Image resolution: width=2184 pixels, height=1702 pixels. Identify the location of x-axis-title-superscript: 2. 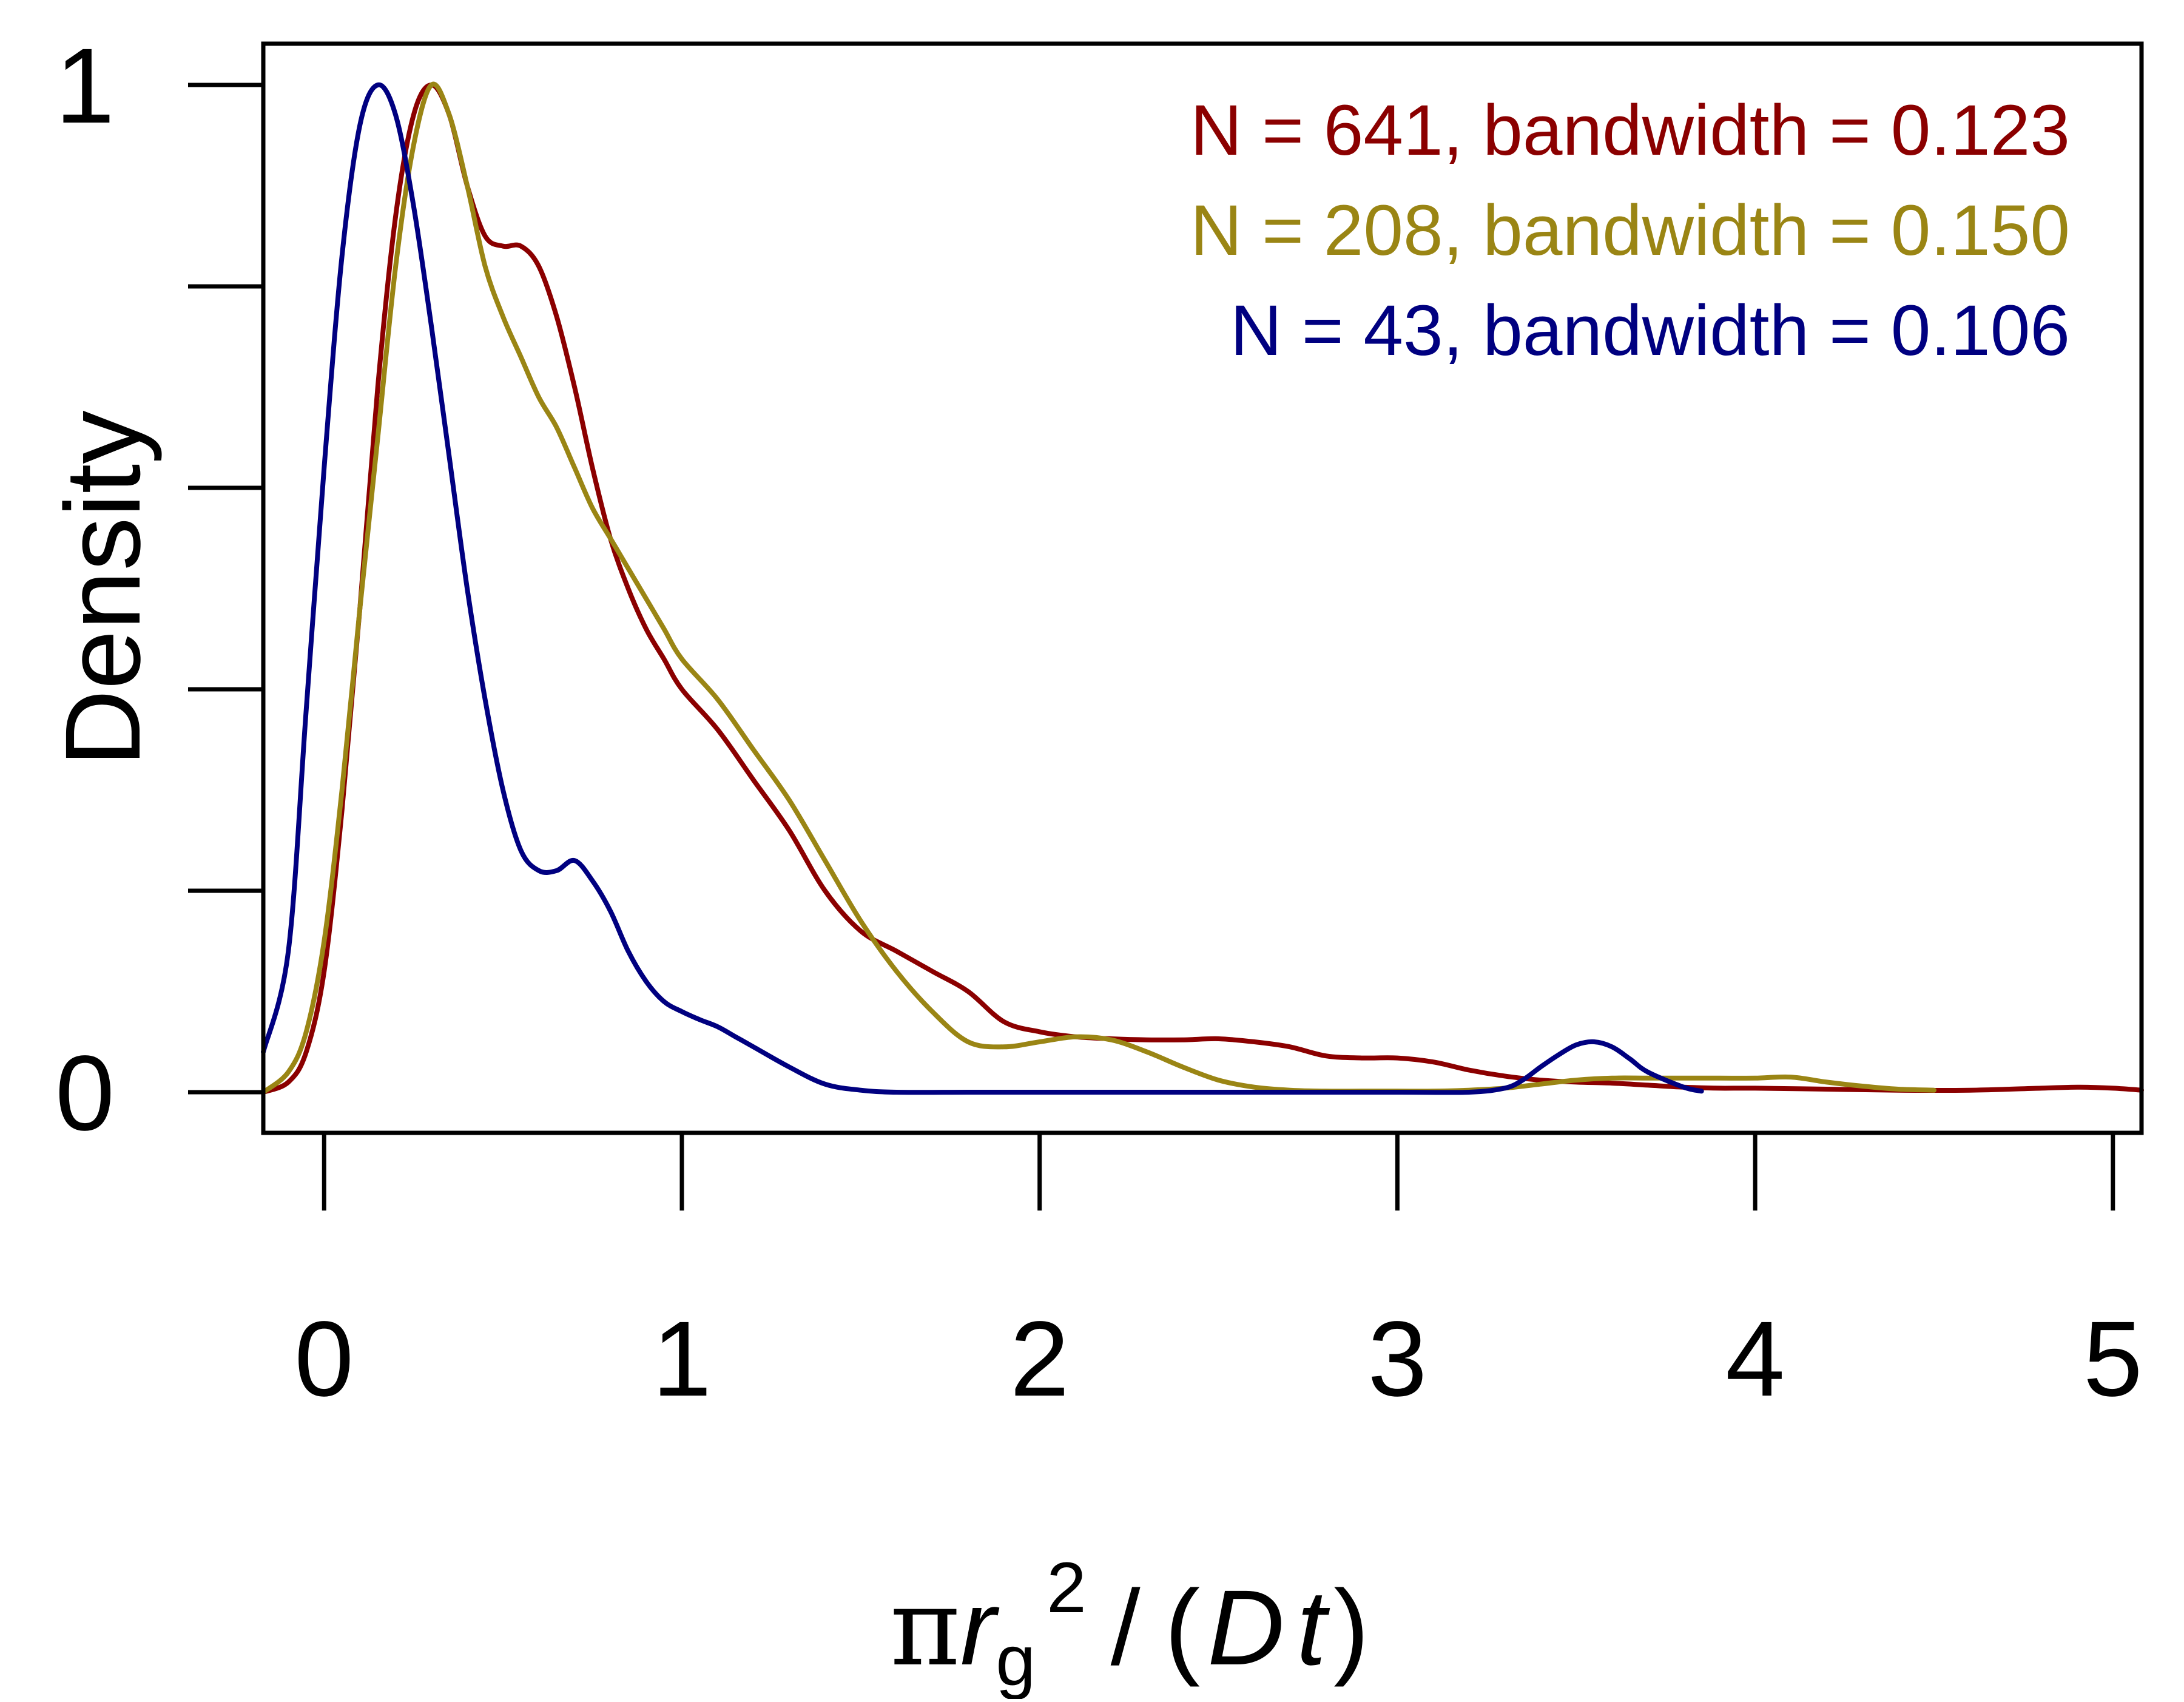
(1066, 1588).